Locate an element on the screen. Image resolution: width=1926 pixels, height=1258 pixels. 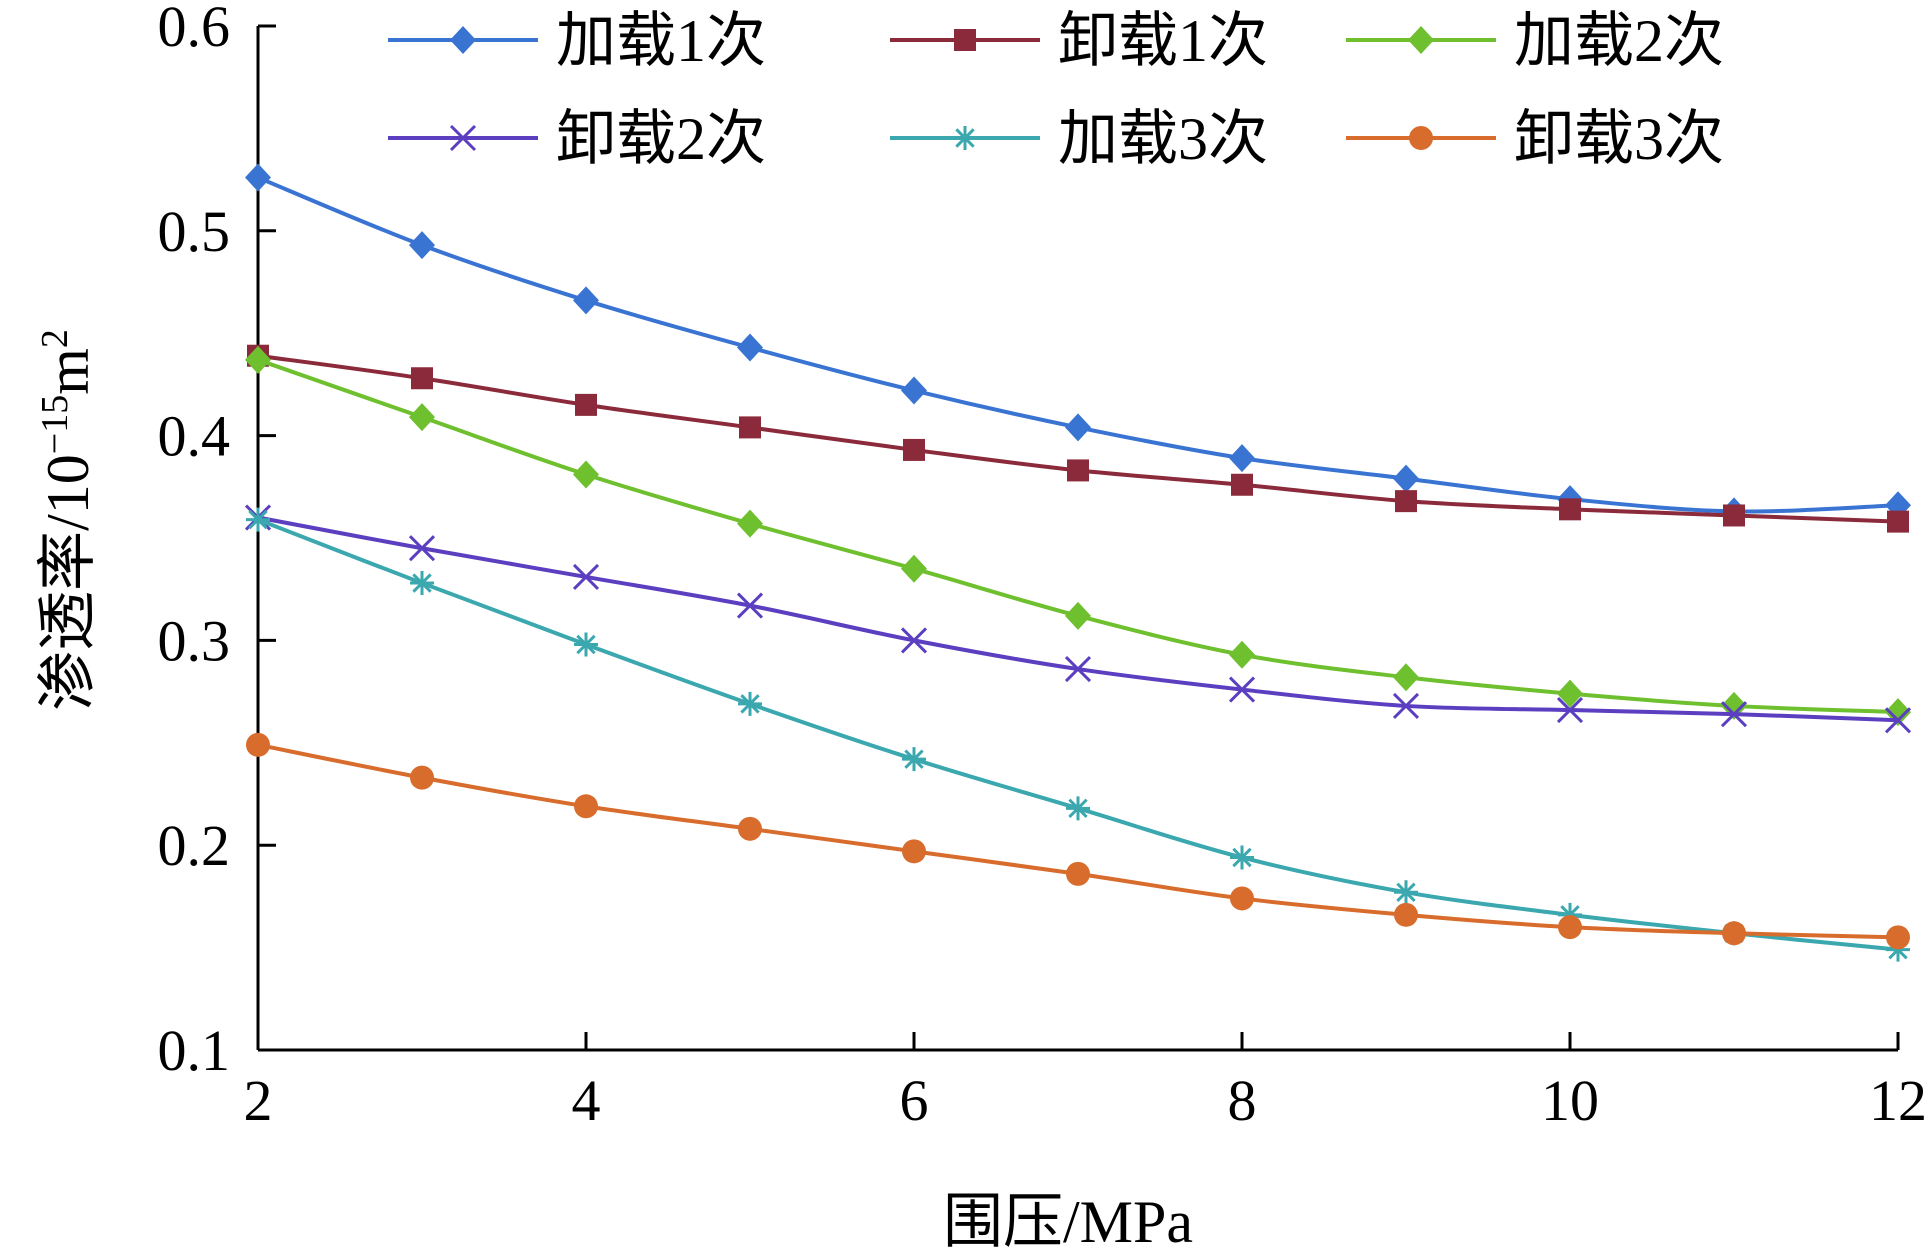
y-axis-title: 渗透率/10−15m2 is located at coordinates (67, 520).